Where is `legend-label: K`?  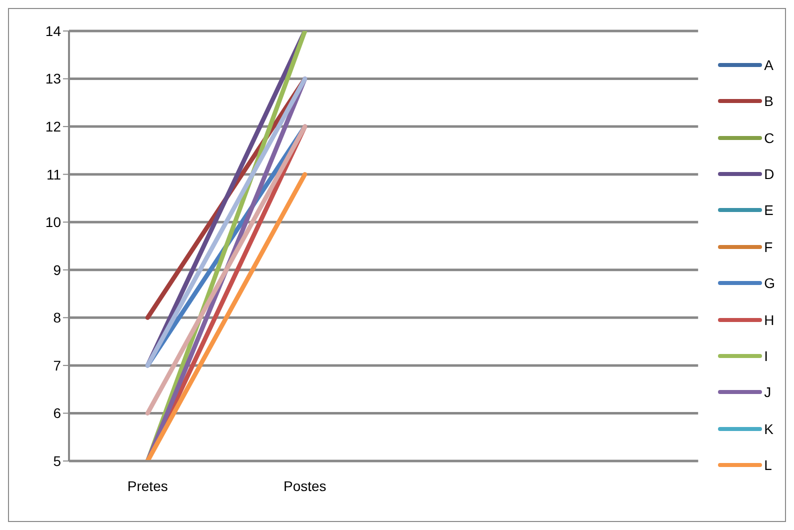
legend-label: K is located at coordinates (769, 428).